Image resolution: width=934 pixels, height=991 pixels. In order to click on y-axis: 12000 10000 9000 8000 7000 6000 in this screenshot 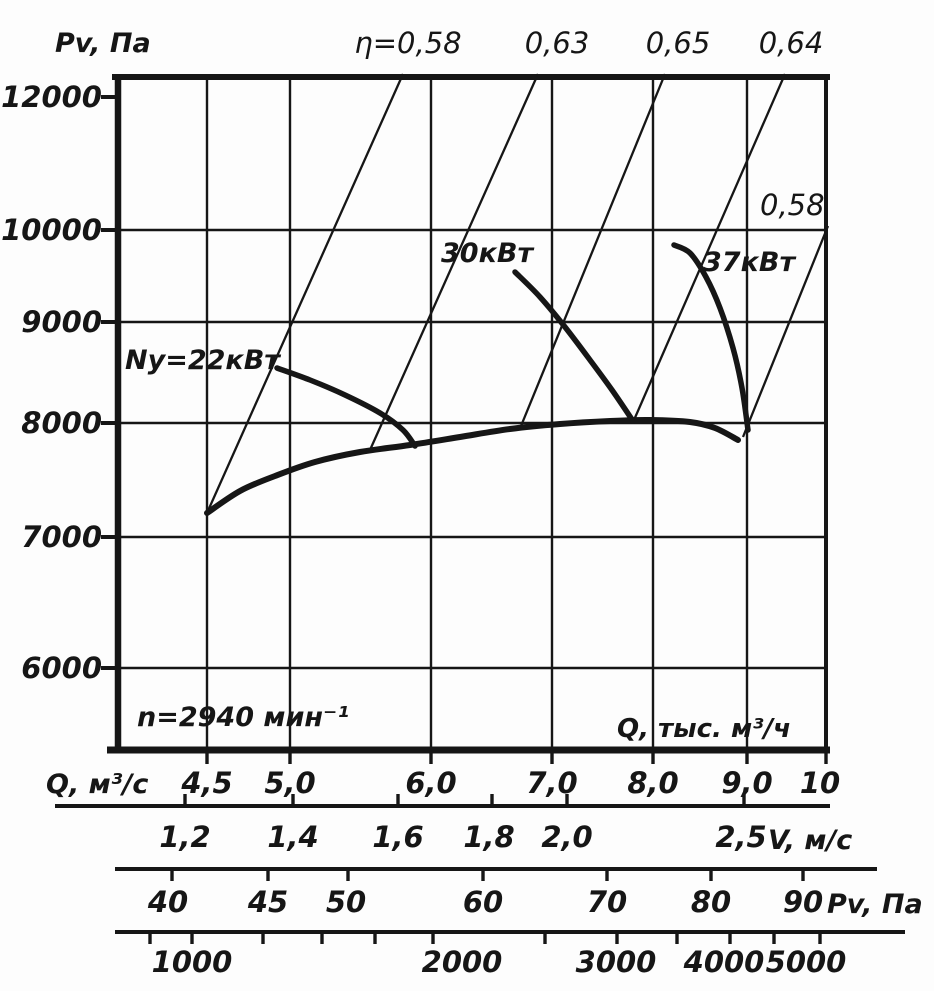, I will do `click(60, 382)`.